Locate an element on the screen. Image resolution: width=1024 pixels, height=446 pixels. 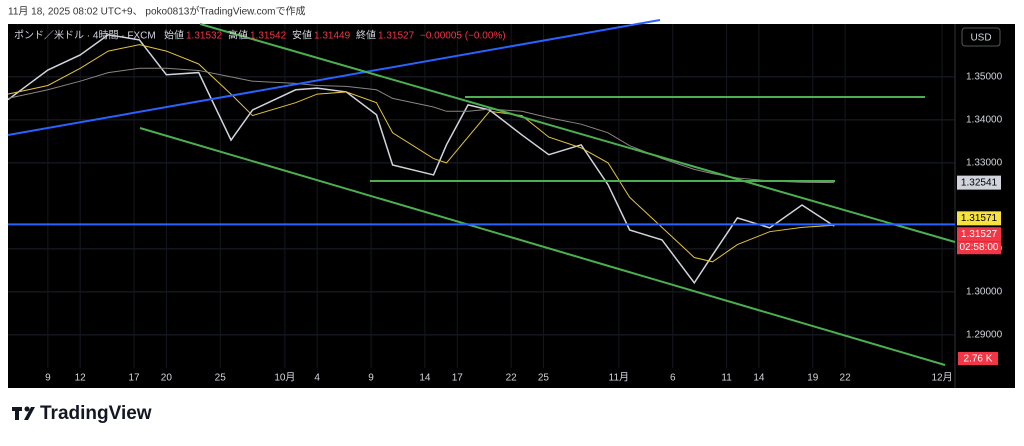
change: −0.00005 (−0.00%) is located at coordinates (463, 36).